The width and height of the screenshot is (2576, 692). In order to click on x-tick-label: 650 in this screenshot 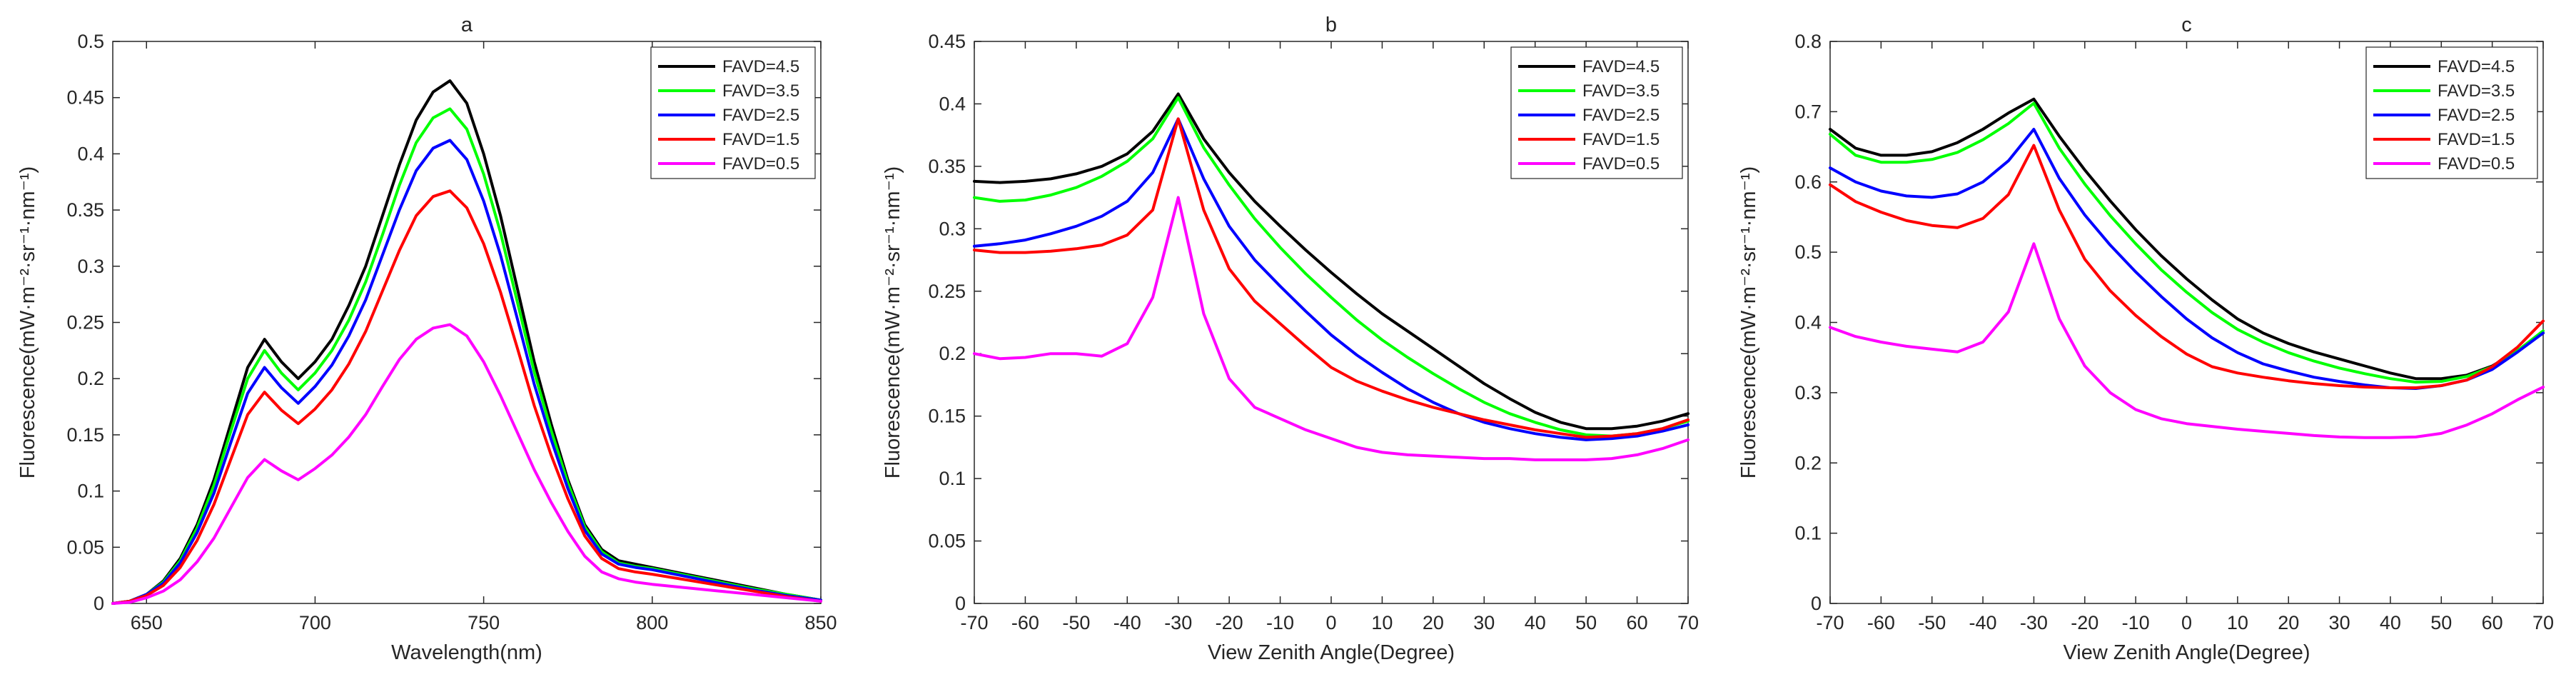, I will do `click(147, 622)`.